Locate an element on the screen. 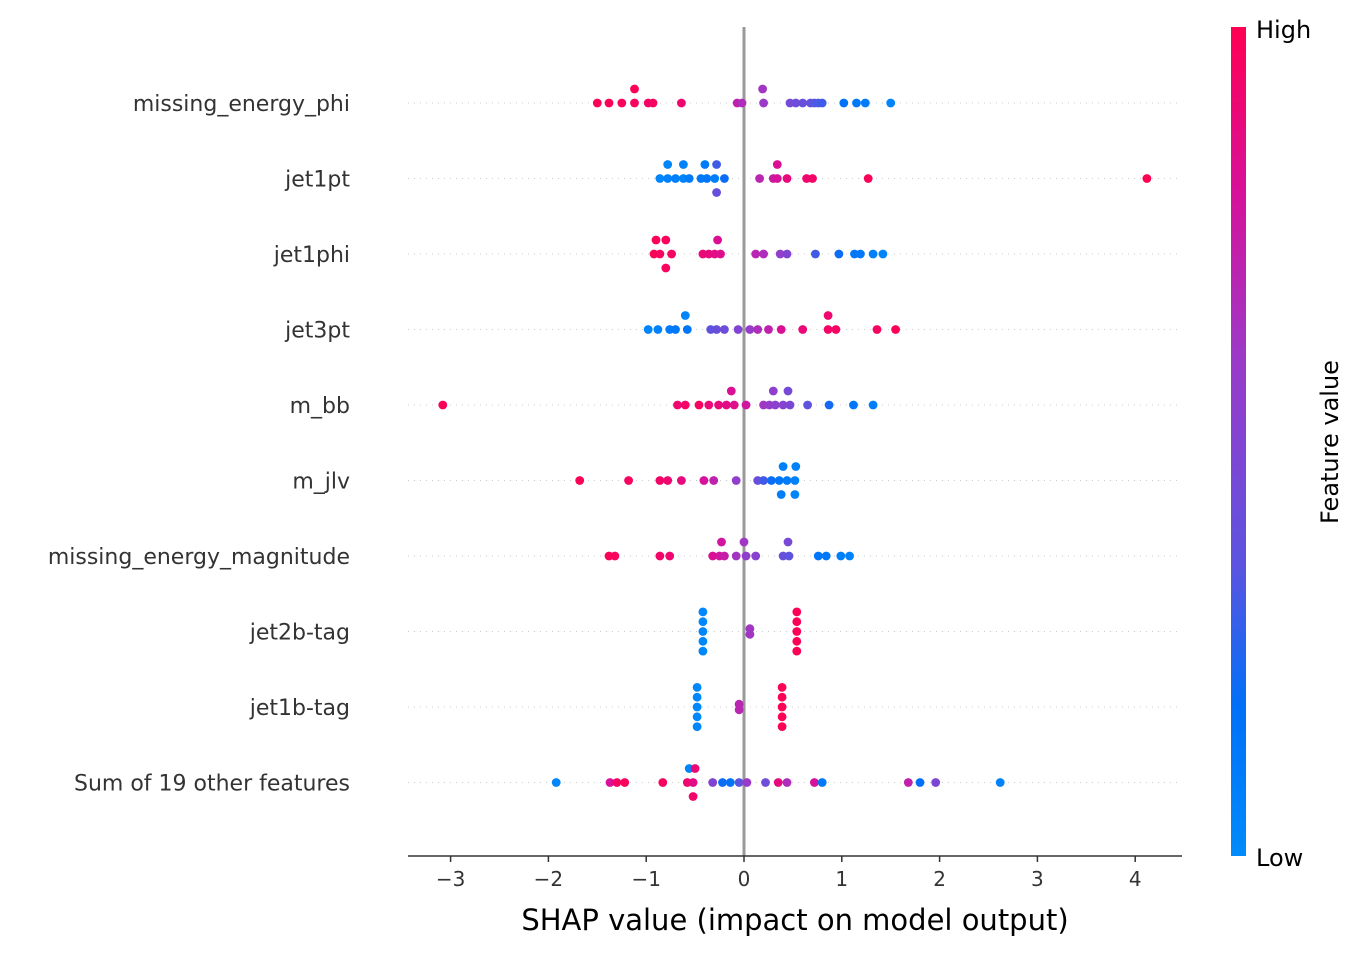  colorbar-gradient is located at coordinates (1238, 441).